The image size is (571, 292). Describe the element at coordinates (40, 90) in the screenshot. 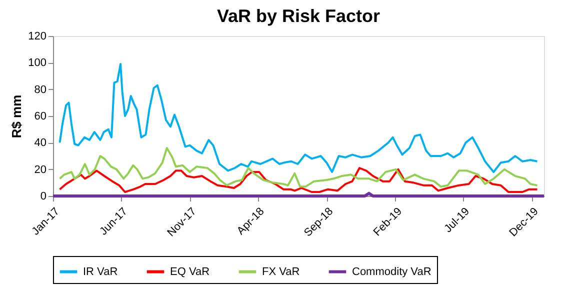

I see `y-tick-label: 80` at that location.